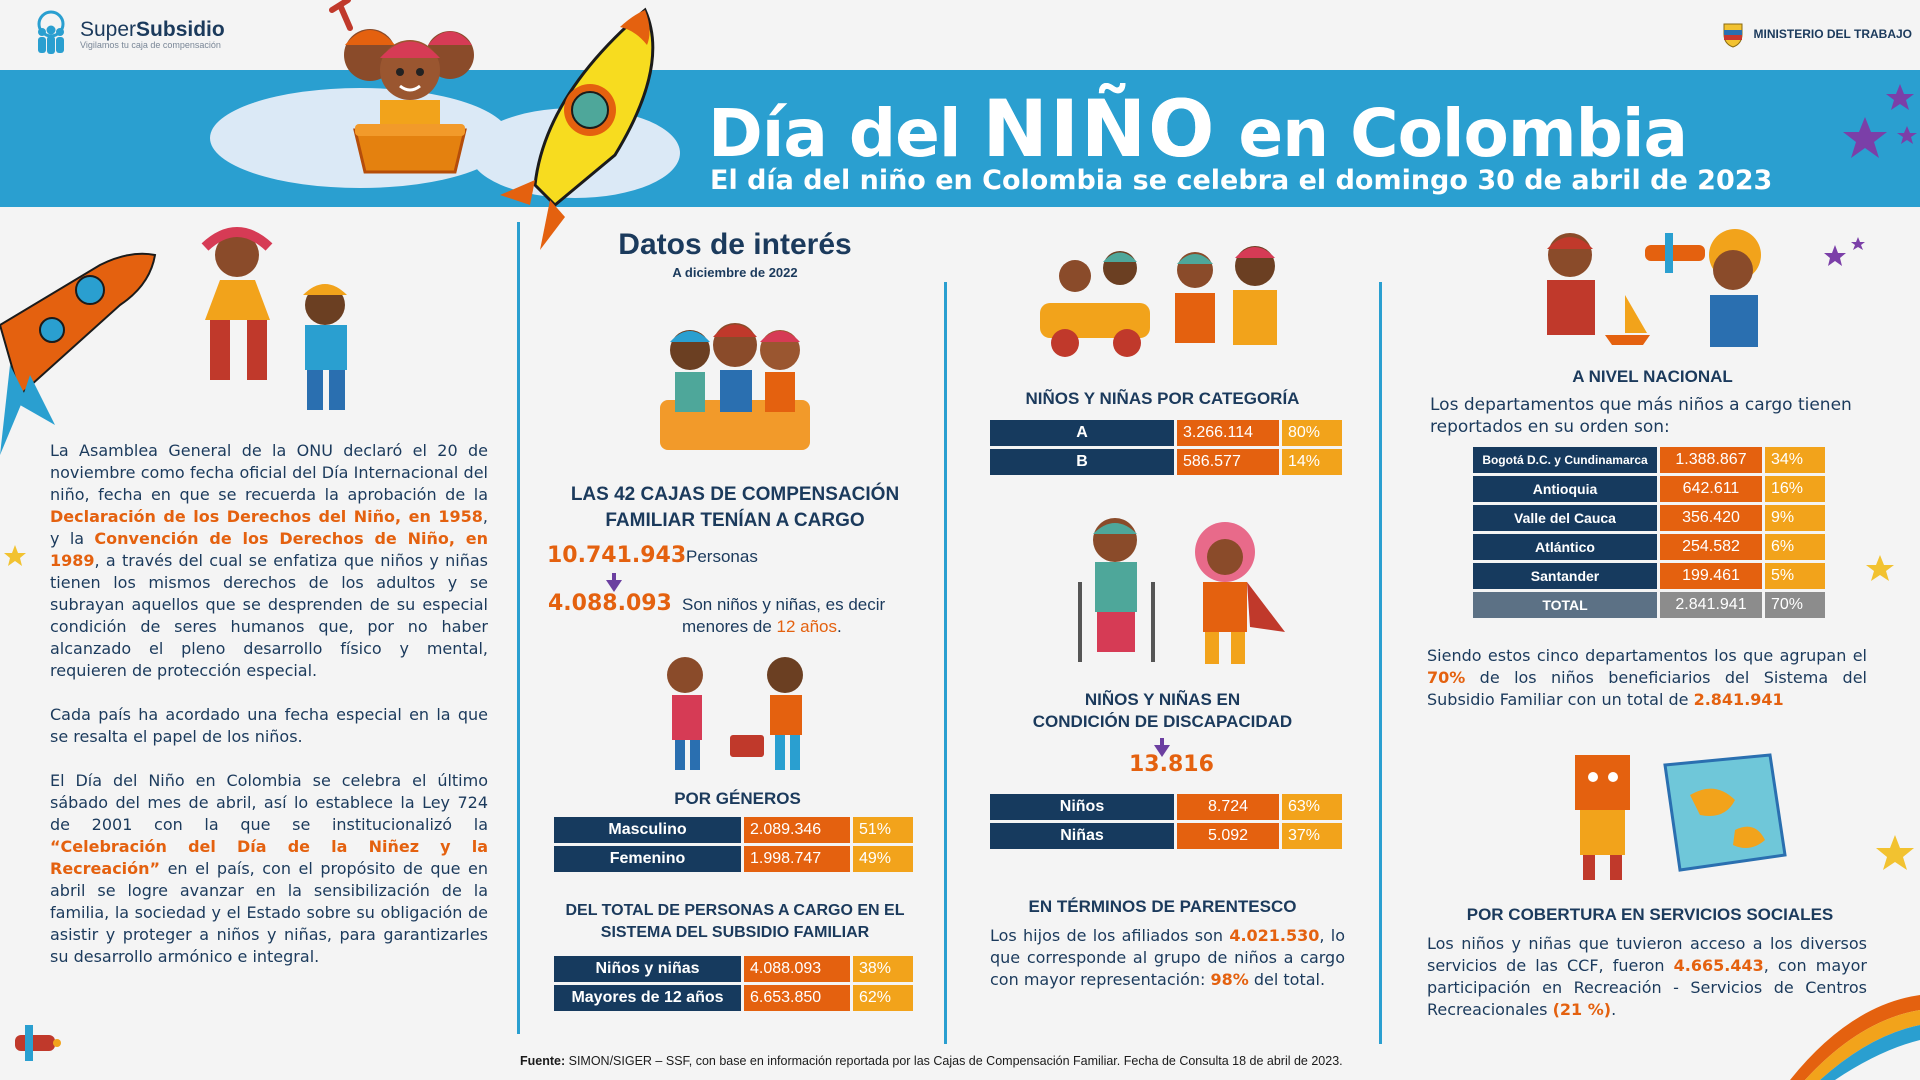 This screenshot has height=1080, width=1920. What do you see at coordinates (1162, 398) in the screenshot?
I see `categoria-title: NIÑOS Y NIÑAS POR CATEGORÍA` at bounding box center [1162, 398].